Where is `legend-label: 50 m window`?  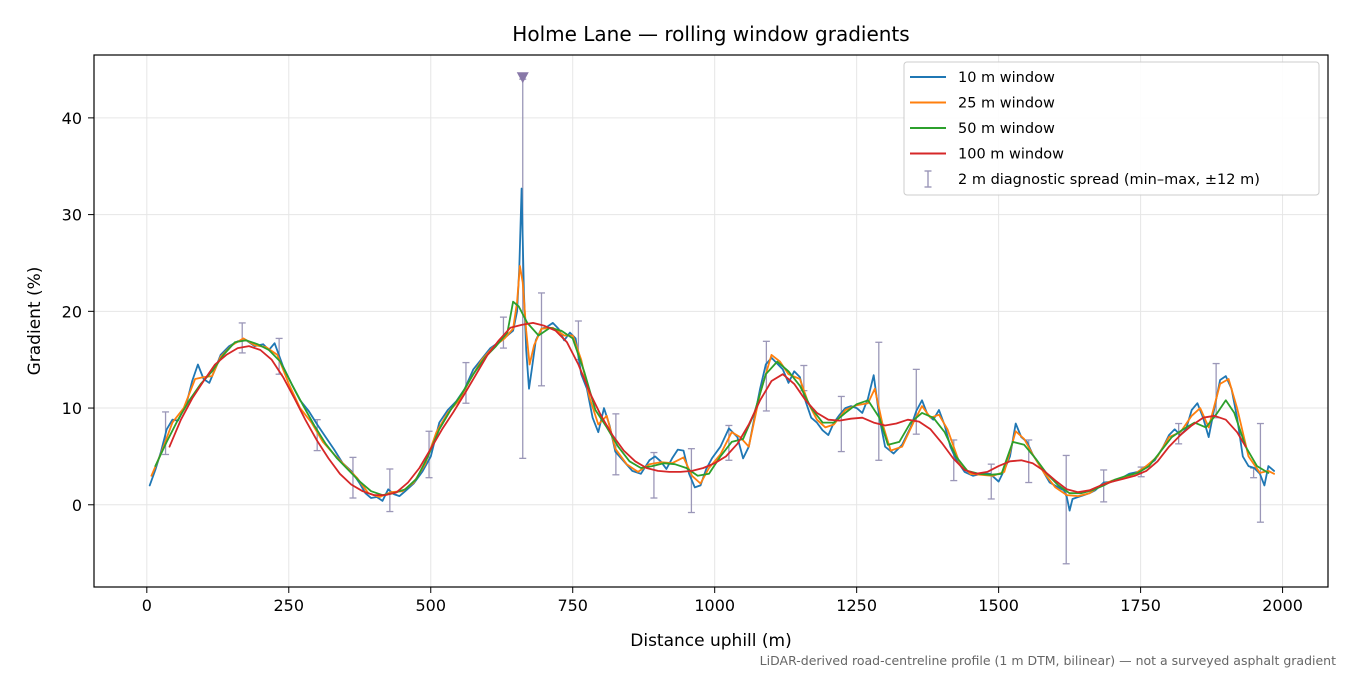 legend-label: 50 m window is located at coordinates (1006, 129).